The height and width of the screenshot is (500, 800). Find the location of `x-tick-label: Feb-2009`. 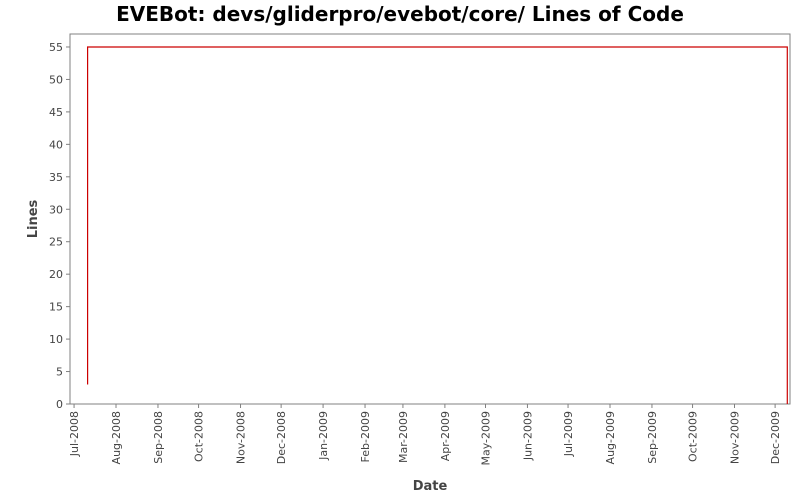

x-tick-label: Feb-2009 is located at coordinates (365, 436).